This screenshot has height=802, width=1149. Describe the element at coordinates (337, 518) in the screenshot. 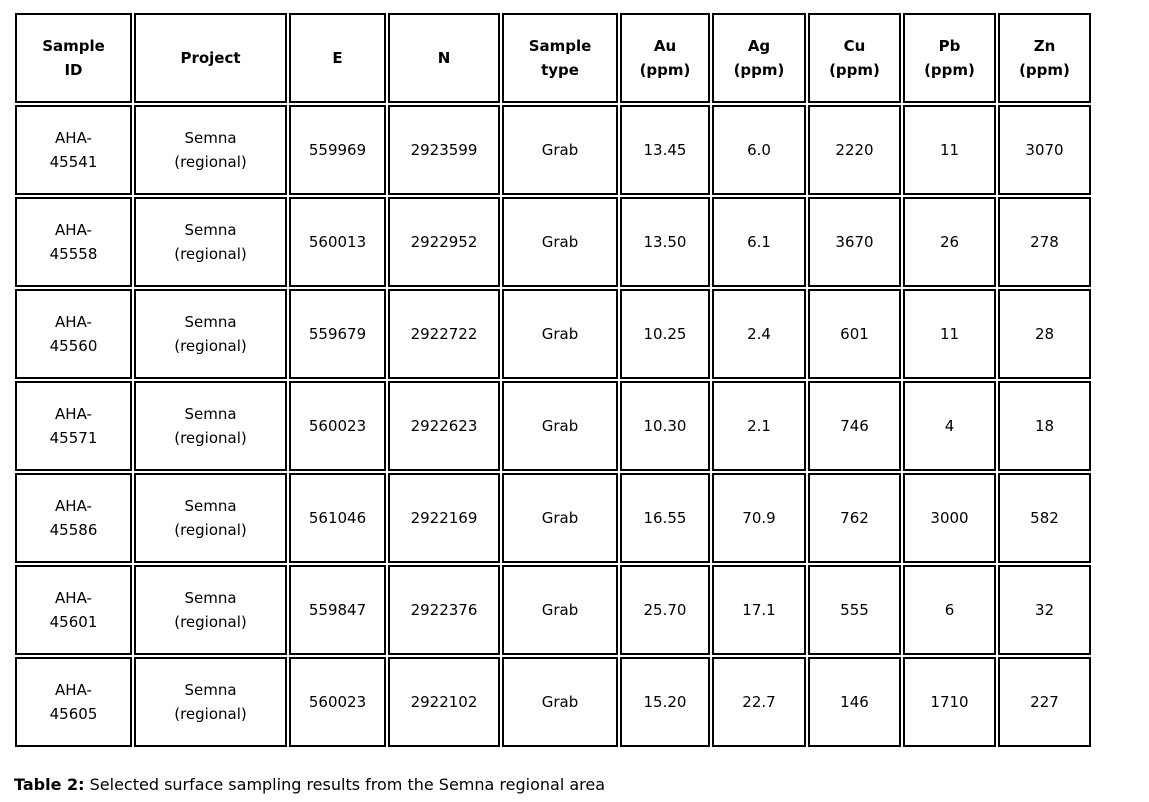

I see `cell-easting: 561046` at that location.